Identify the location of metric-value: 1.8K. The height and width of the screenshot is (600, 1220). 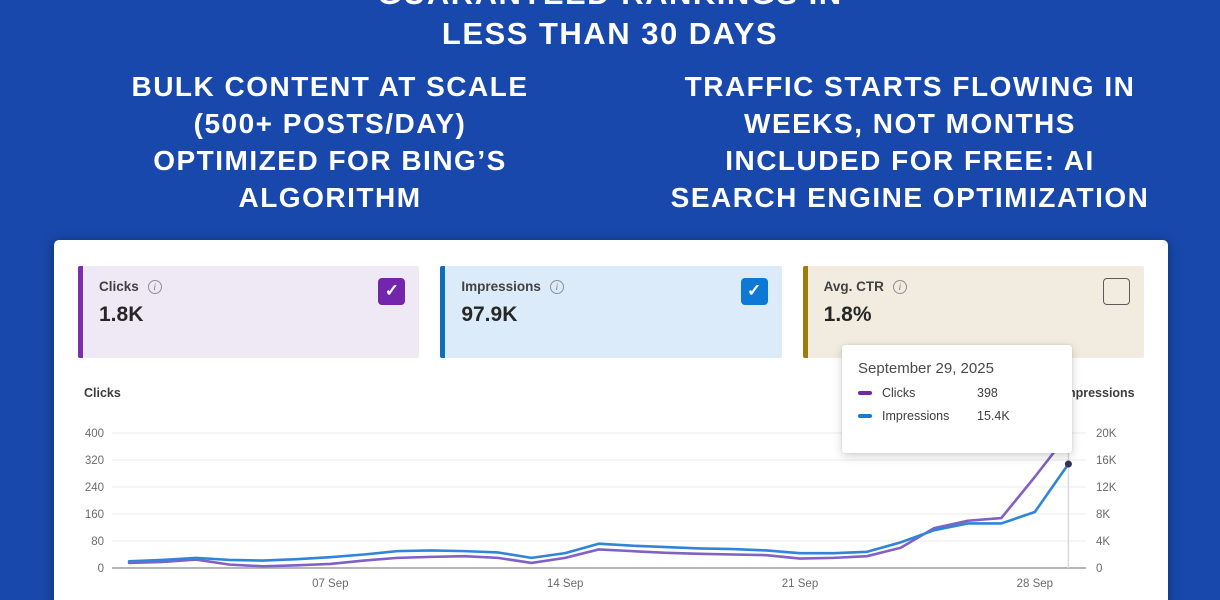
(121, 314).